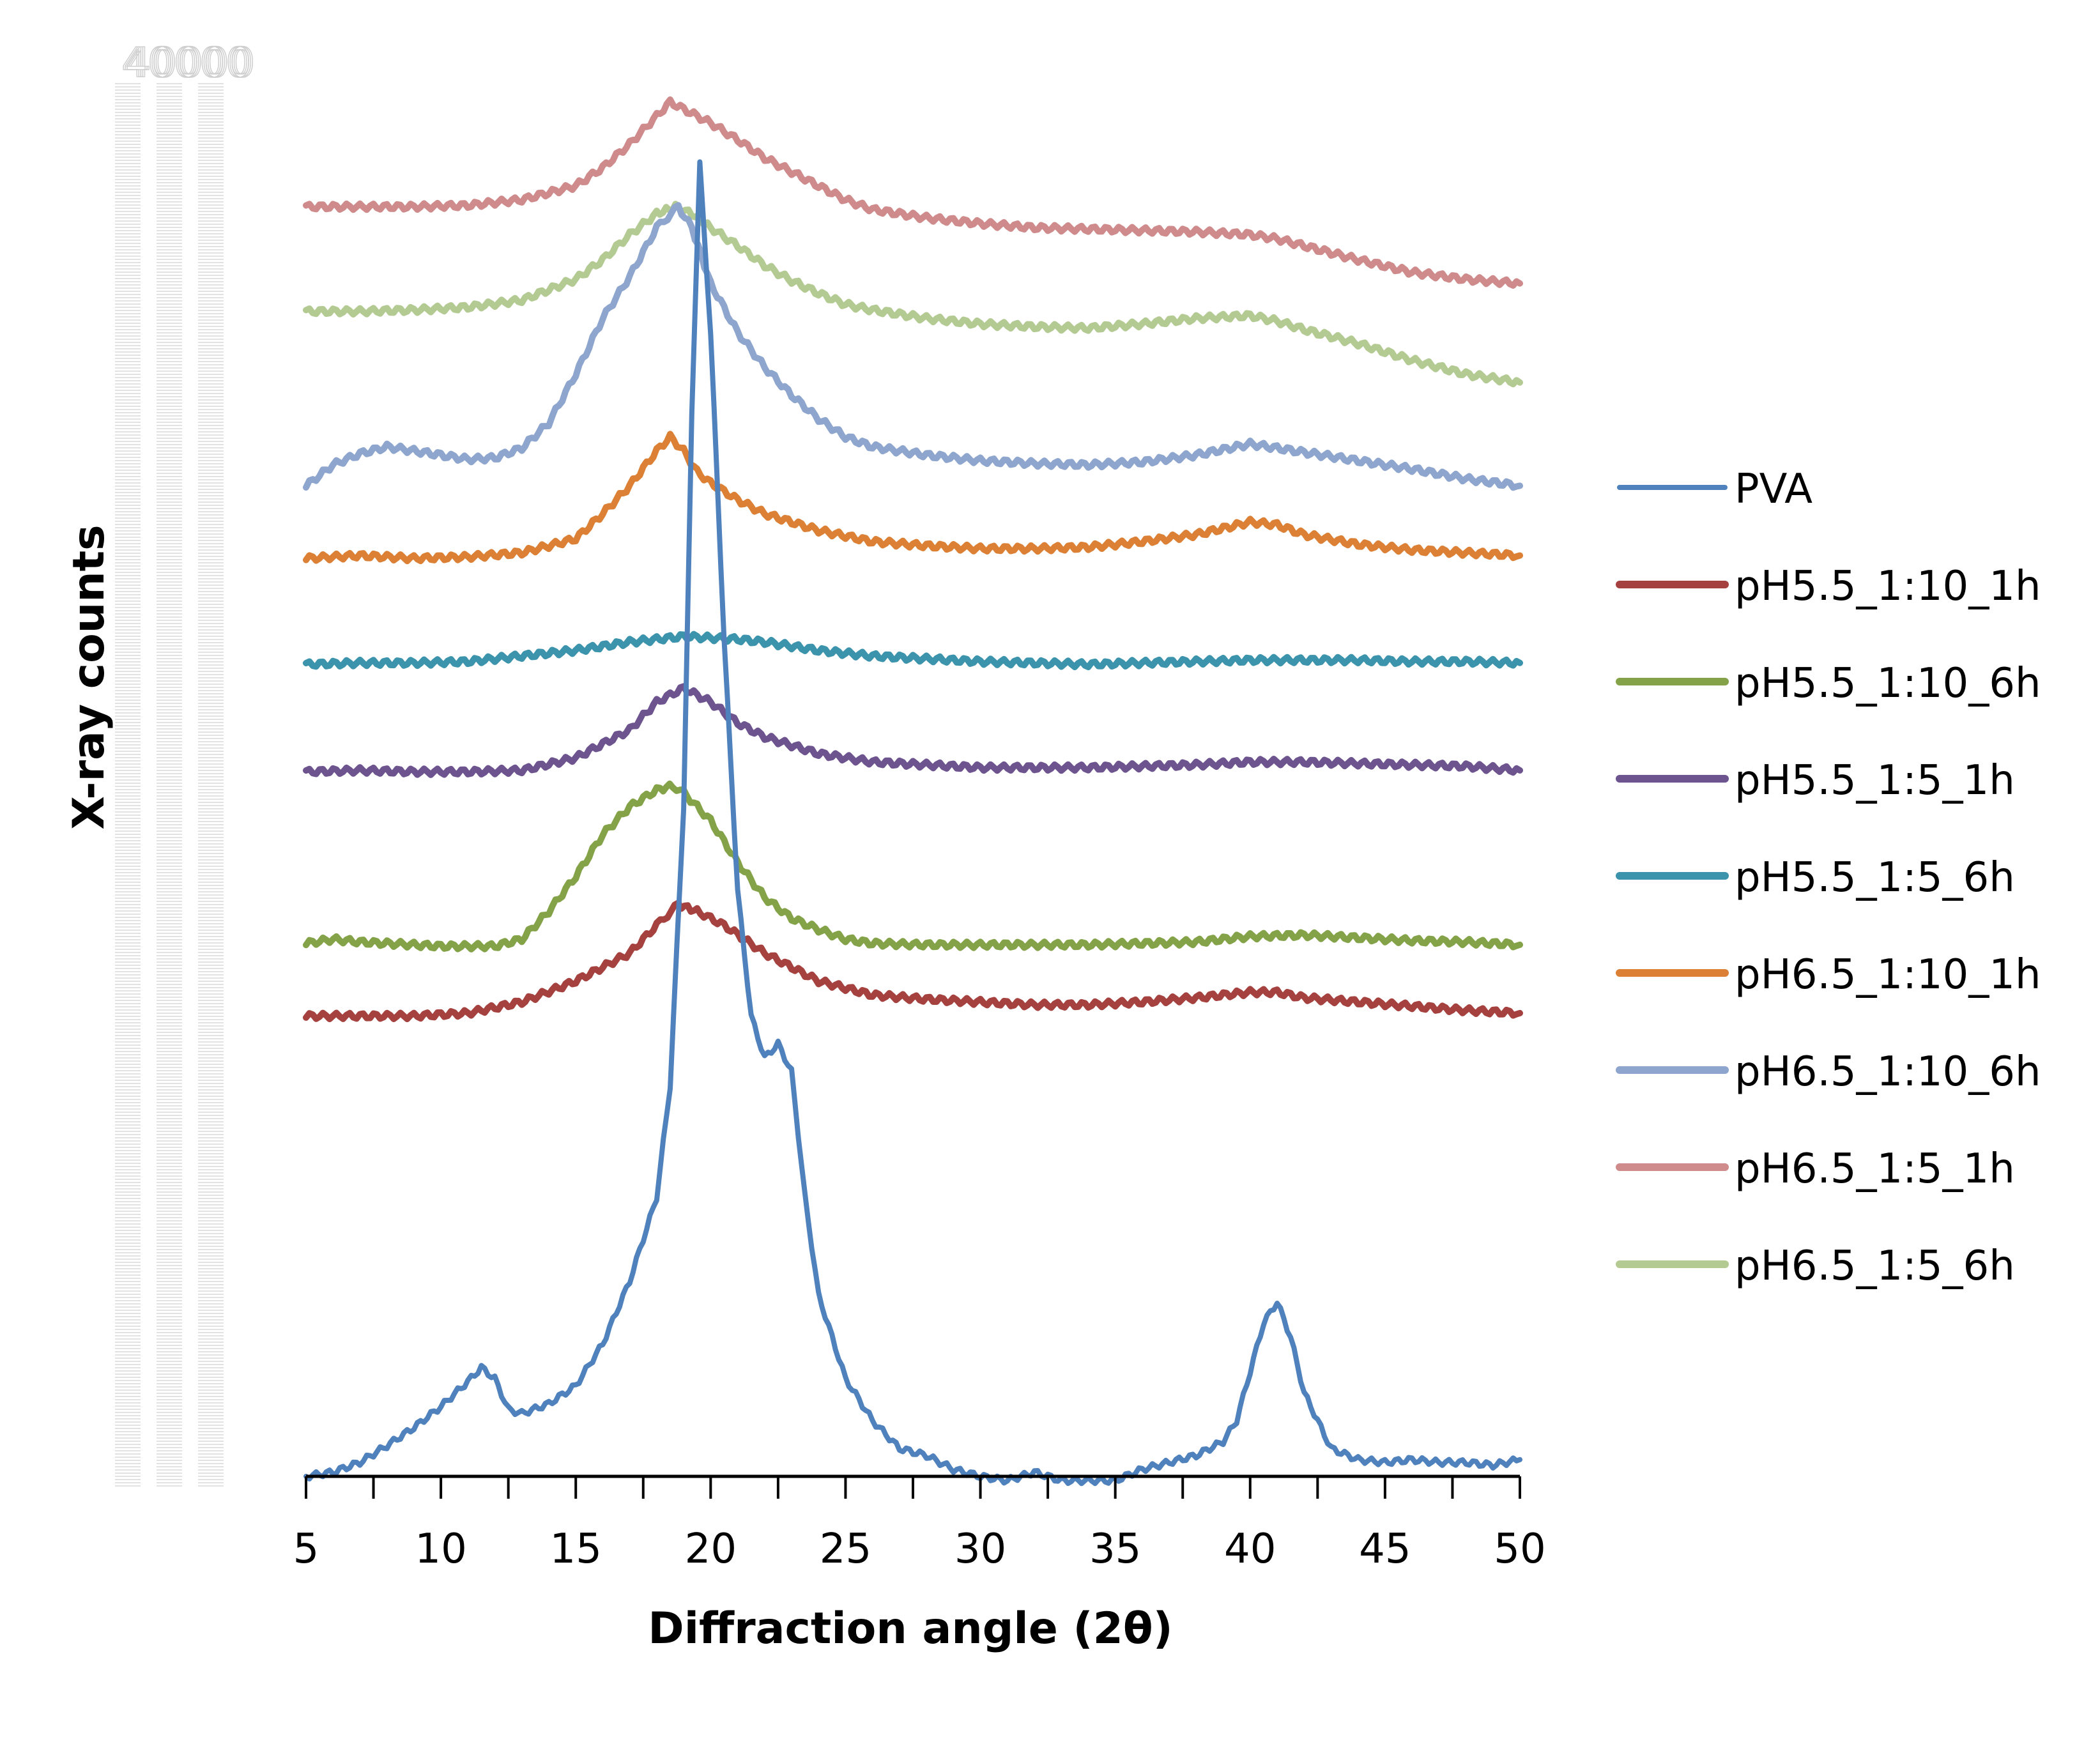  What do you see at coordinates (576, 1549) in the screenshot?
I see `x-tick-label: 15` at bounding box center [576, 1549].